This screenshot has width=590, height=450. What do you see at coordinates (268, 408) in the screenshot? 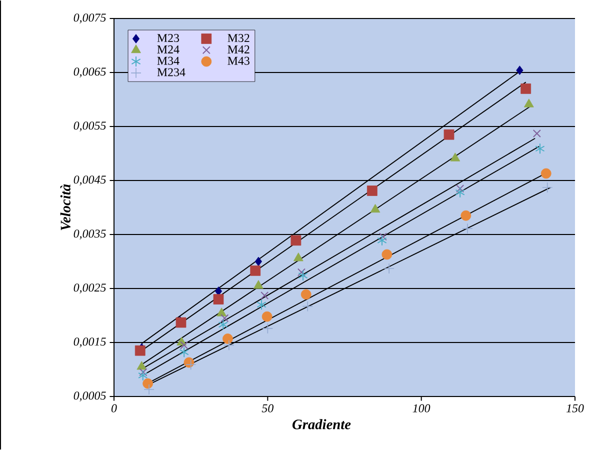
I see `x-tick-label: 50` at bounding box center [268, 408].